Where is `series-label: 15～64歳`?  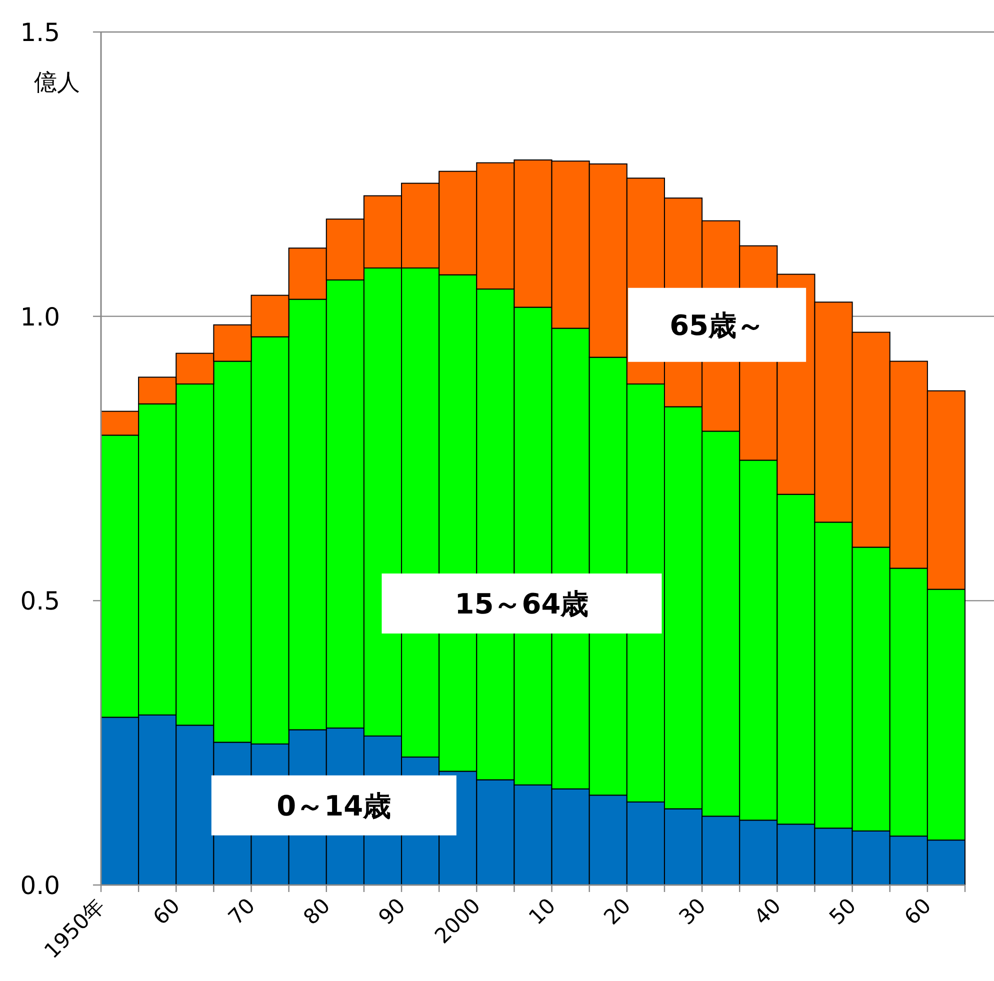
series-label: 15～64歳 is located at coordinates (521, 604).